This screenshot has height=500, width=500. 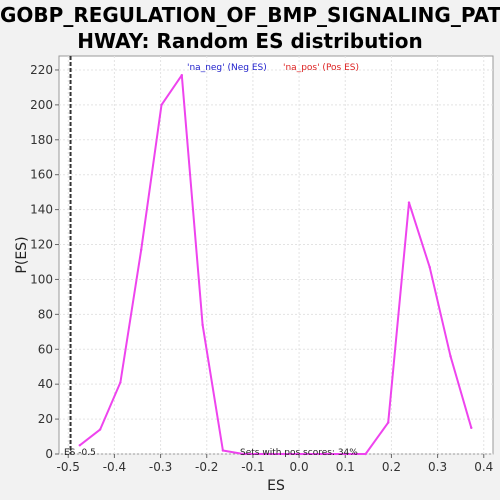 I want to click on x-tick-label: -0.4, so click(x=114, y=467).